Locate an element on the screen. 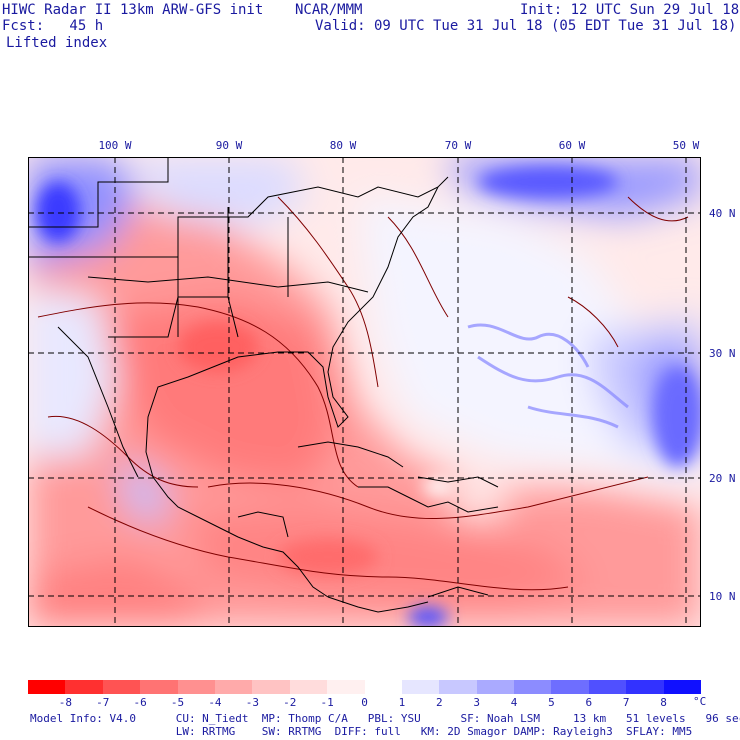 The image size is (740, 740). colorbar-tick-label: 2 is located at coordinates (439, 702).